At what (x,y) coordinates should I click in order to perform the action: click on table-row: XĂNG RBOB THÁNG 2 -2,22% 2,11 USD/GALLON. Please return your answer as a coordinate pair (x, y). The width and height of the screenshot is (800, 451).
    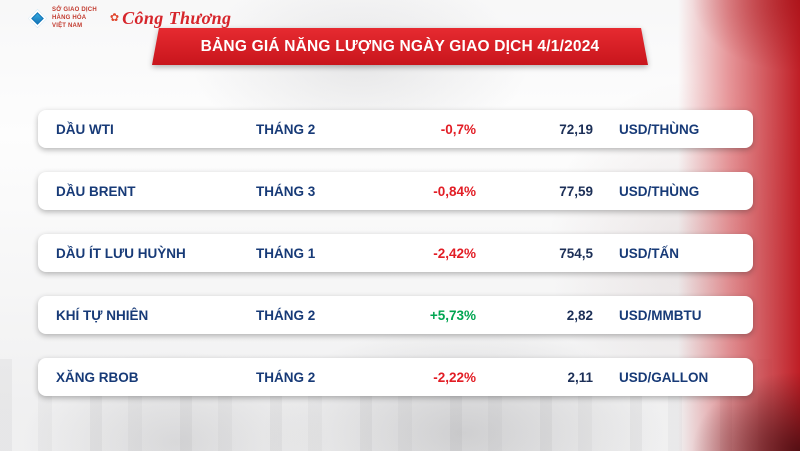
    Looking at the image, I should click on (395, 377).